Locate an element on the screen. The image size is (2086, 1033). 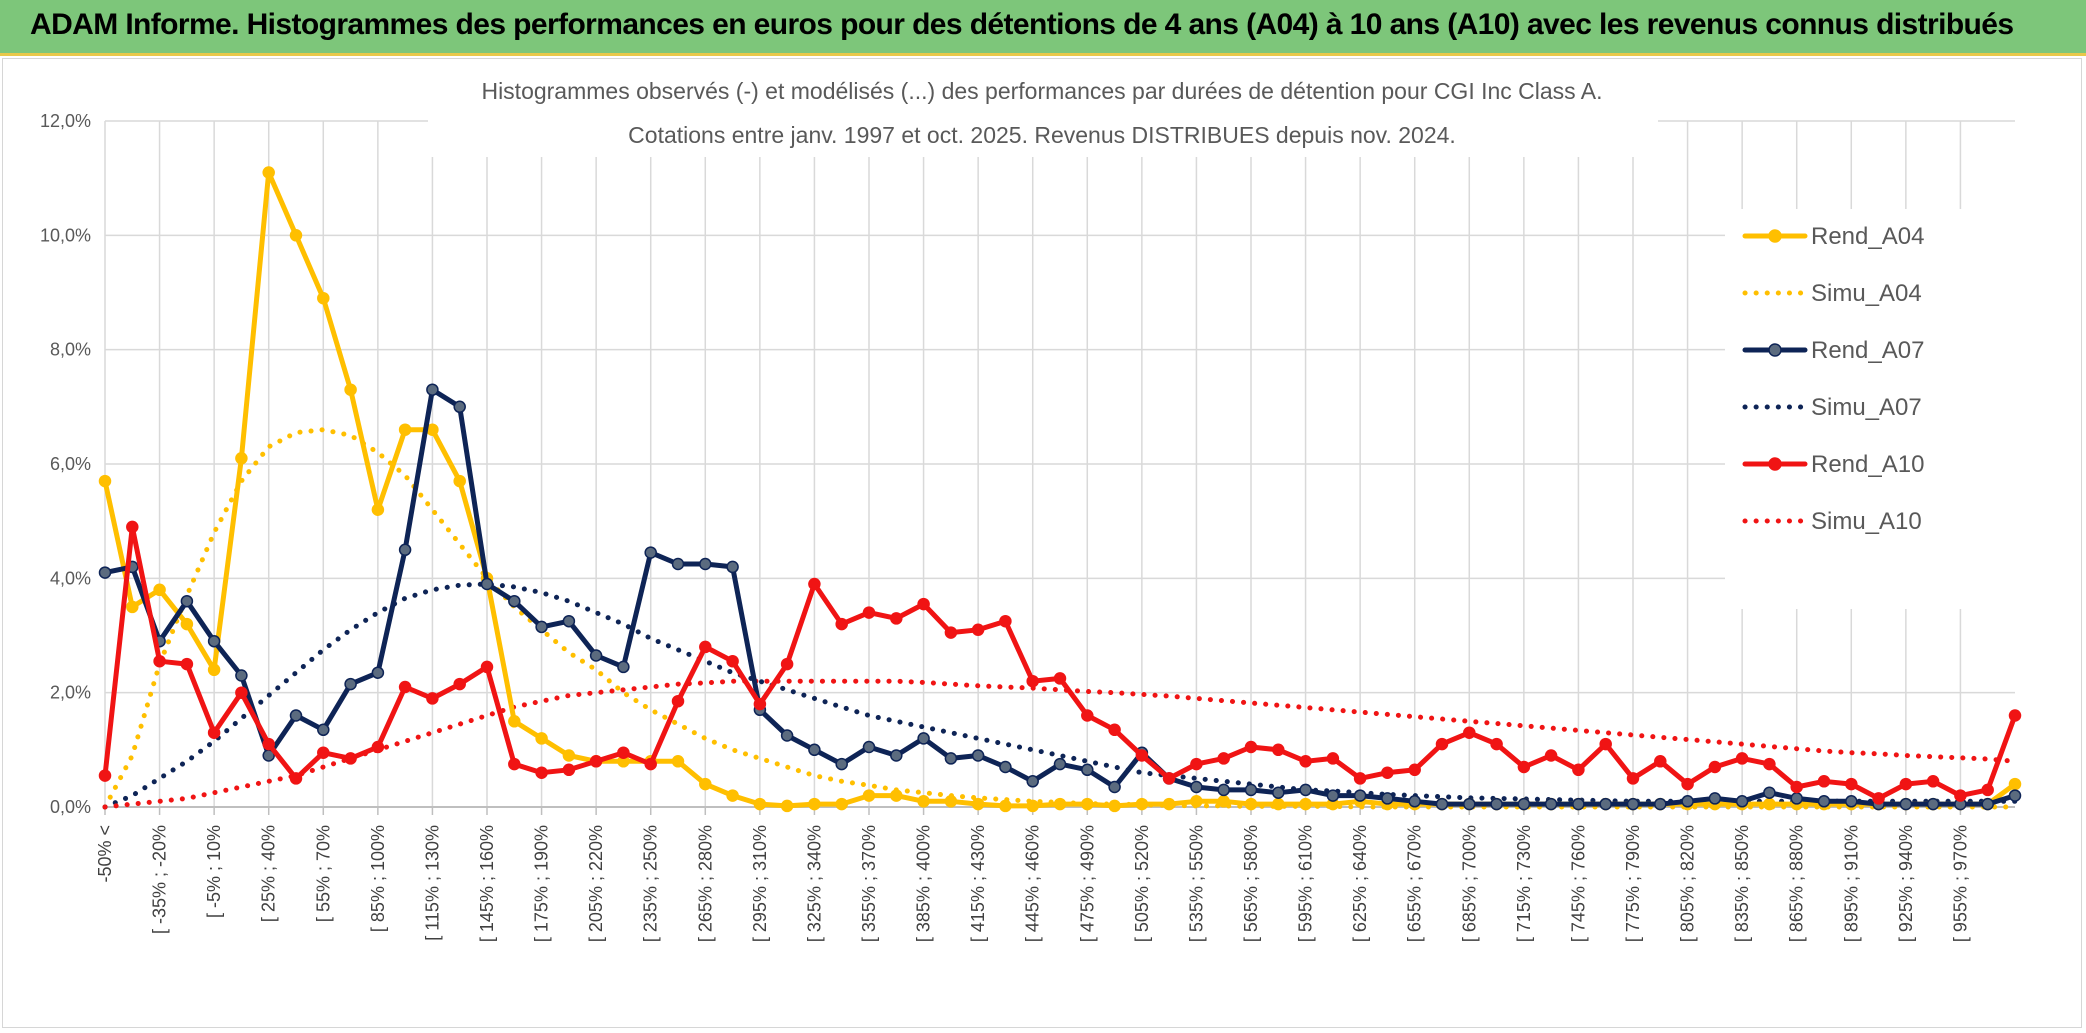
x-tick-label: [ 505% ; 520% is located at coordinates (1142, 883).